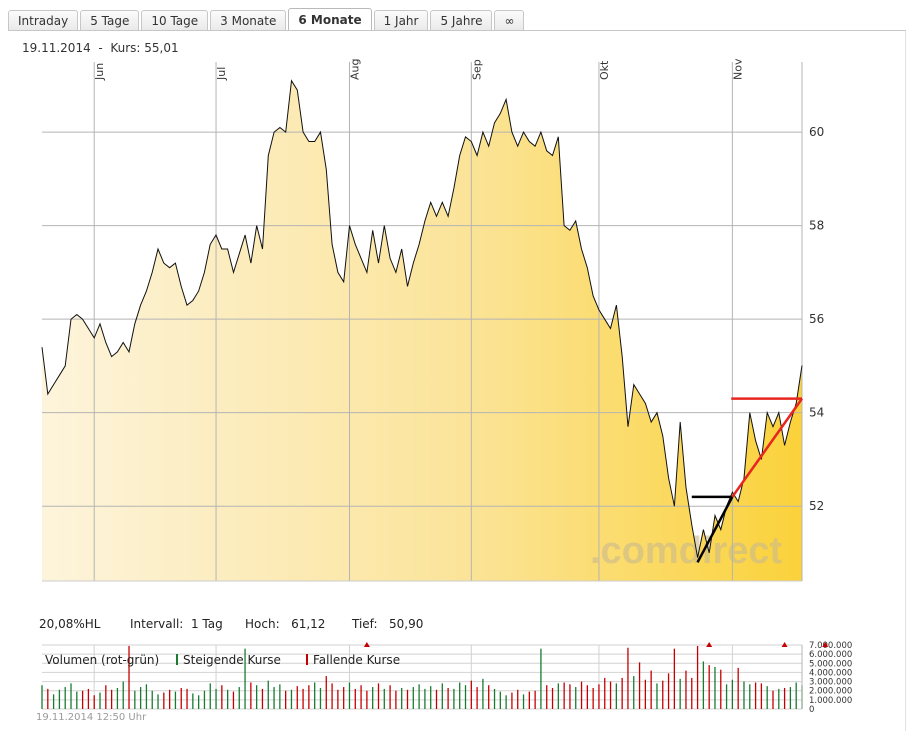 Image resolution: width=906 pixels, height=741 pixels. I want to click on quote-header: 19.11.2014 - Kurs: 55,01, so click(100, 48).